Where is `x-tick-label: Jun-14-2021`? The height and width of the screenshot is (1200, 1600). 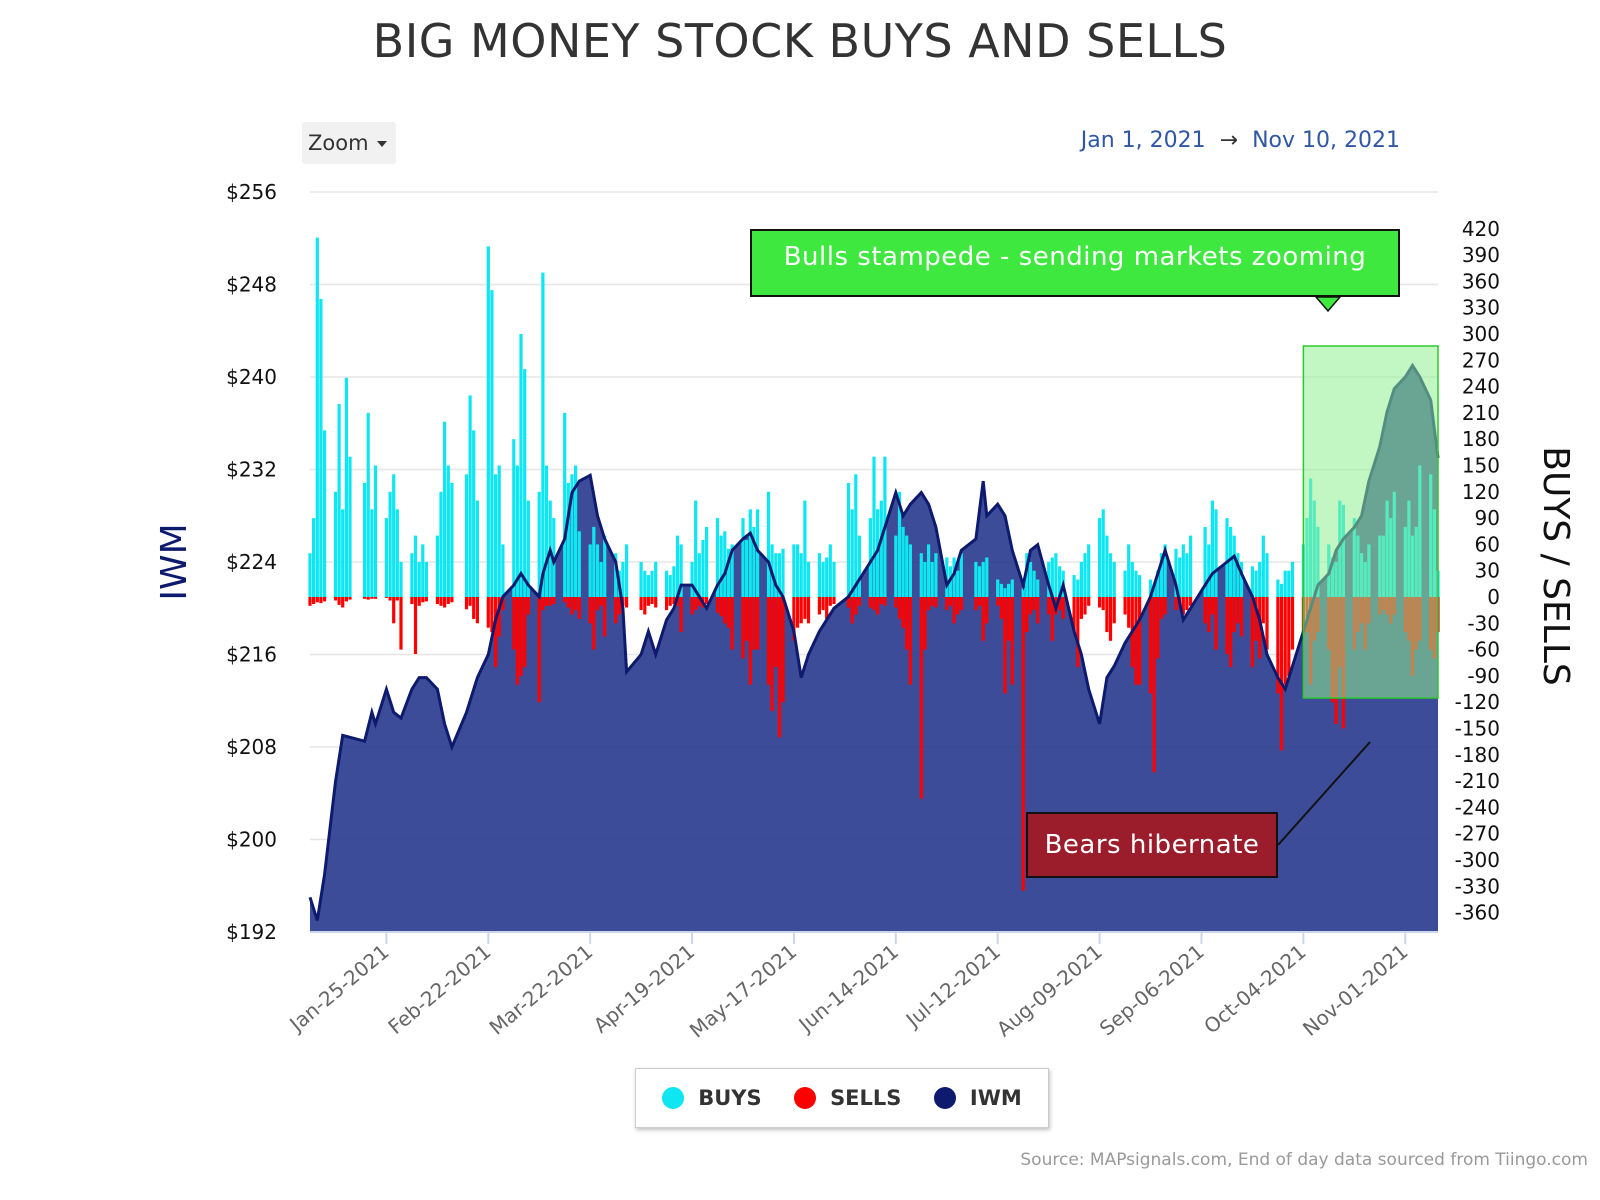
x-tick-label: Jun-14-2021 is located at coordinates (848, 988).